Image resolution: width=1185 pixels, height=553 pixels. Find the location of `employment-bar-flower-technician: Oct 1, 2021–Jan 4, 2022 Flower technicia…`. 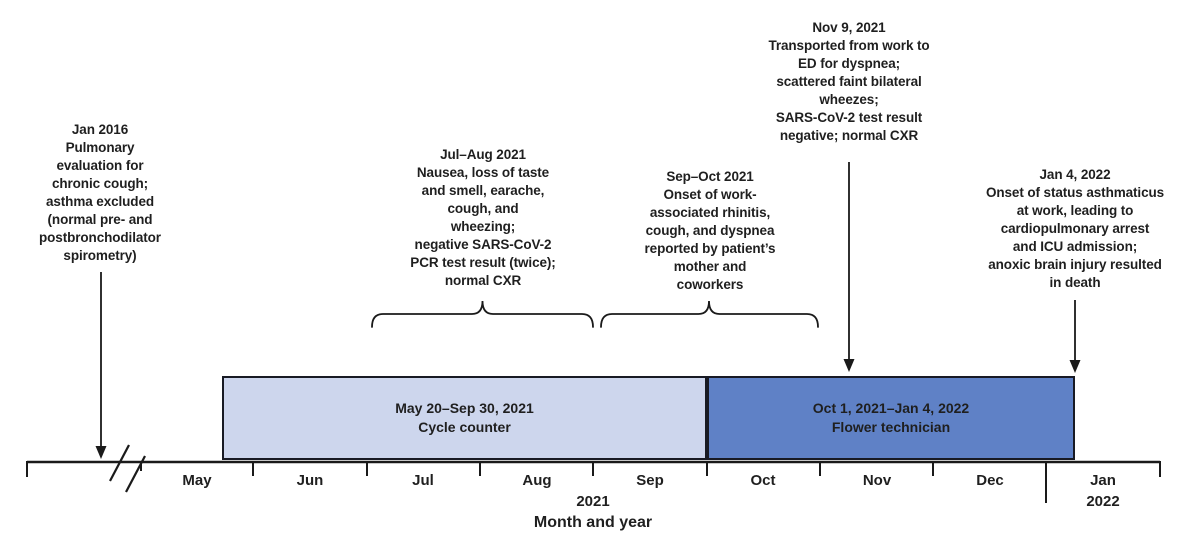

employment-bar-flower-technician: Oct 1, 2021–Jan 4, 2022 Flower technicia… is located at coordinates (891, 418).